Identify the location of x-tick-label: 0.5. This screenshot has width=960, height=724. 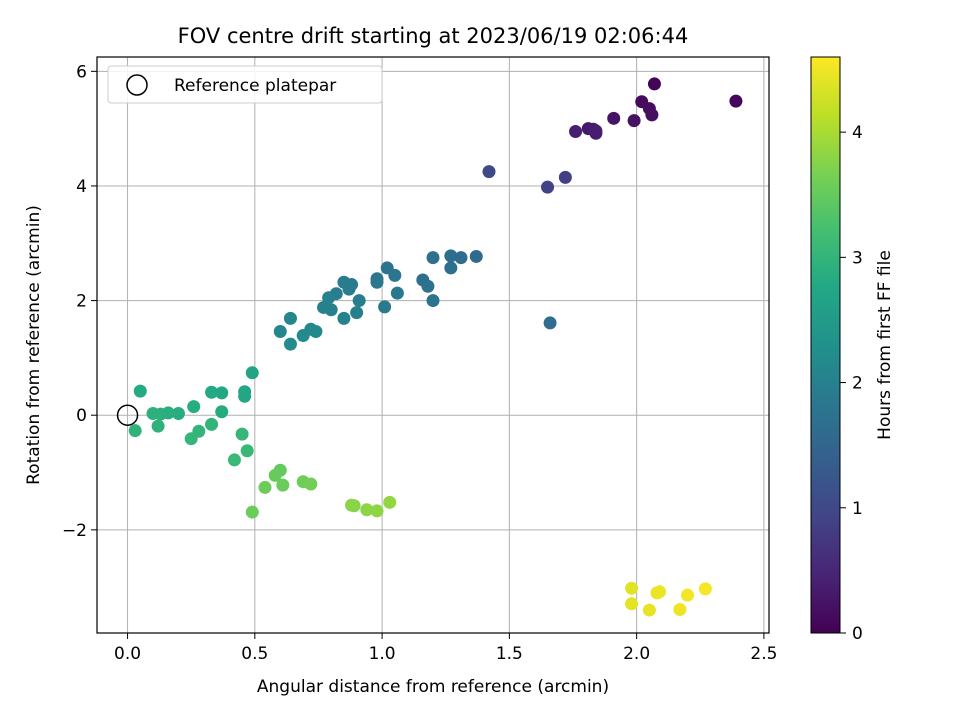
(254, 654).